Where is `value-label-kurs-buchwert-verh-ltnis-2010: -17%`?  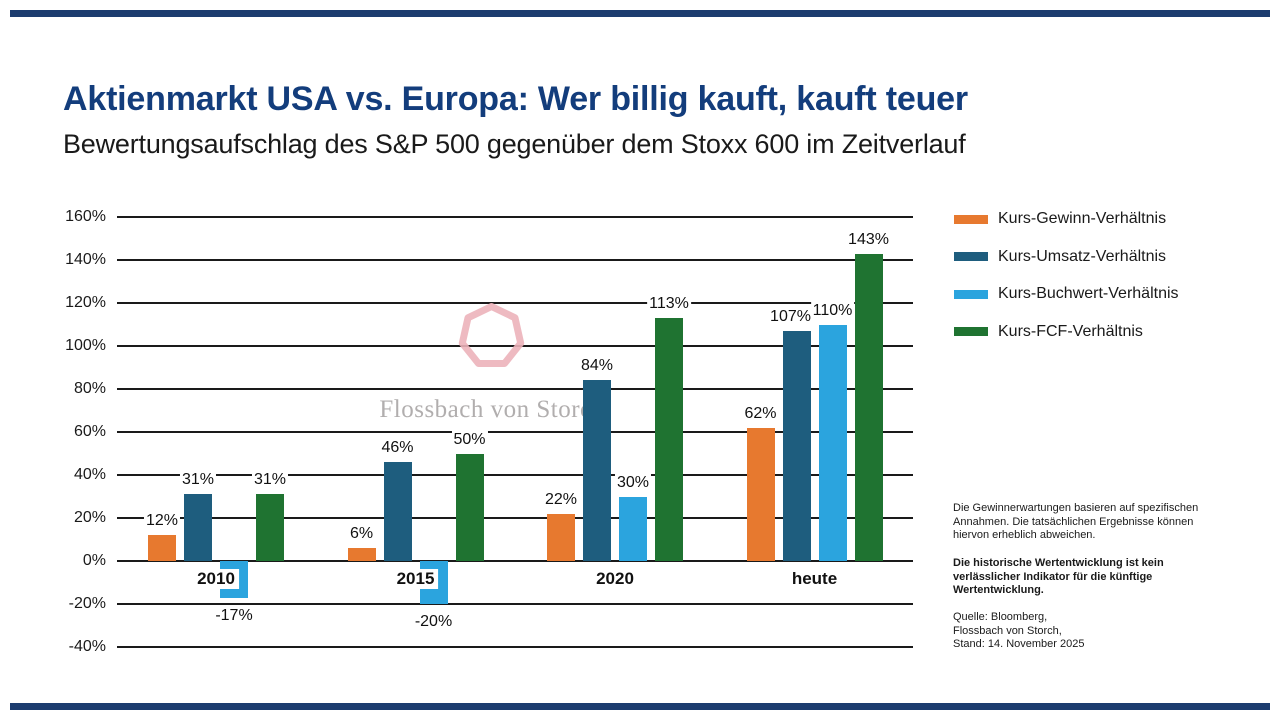
value-label-kurs-buchwert-verh-ltnis-2010: -17% is located at coordinates (234, 615).